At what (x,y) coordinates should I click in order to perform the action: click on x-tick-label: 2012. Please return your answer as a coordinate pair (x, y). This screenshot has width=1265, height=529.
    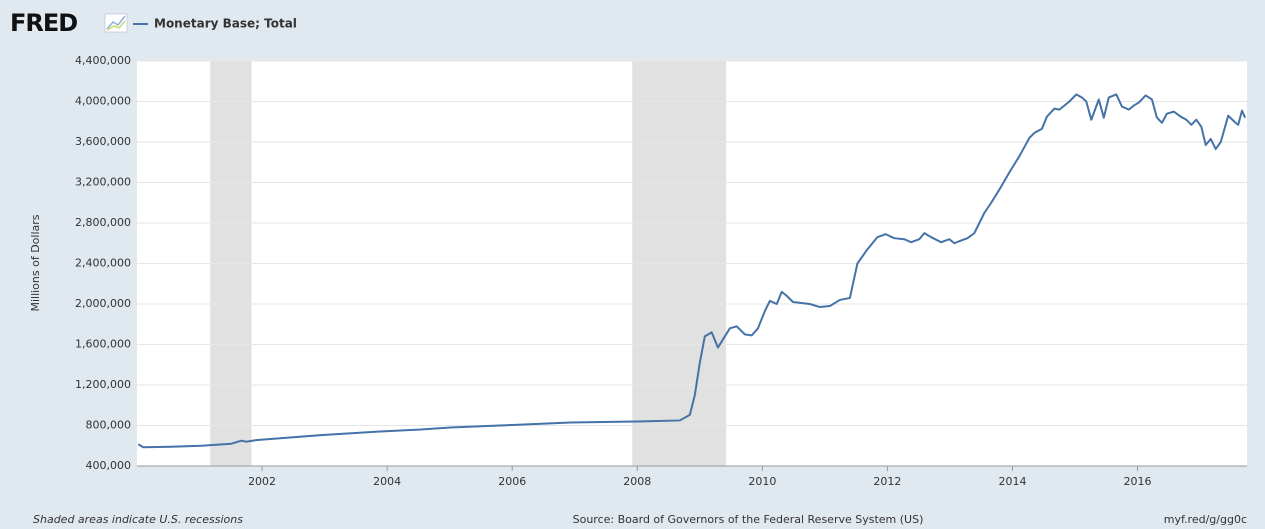
    Looking at the image, I should click on (887, 481).